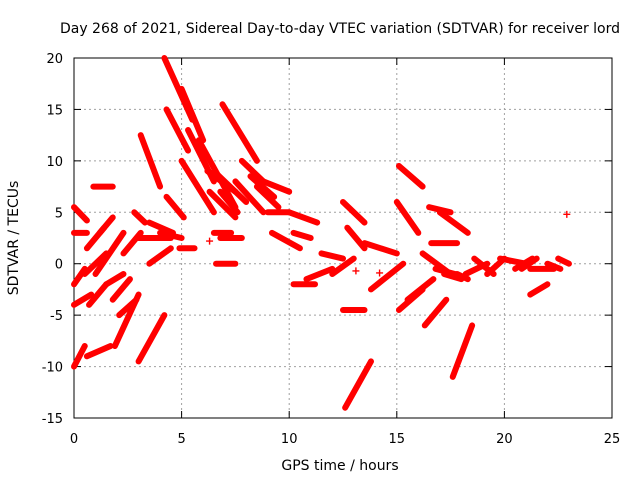  What do you see at coordinates (181, 439) in the screenshot?
I see `x-tick-label: 5` at bounding box center [181, 439].